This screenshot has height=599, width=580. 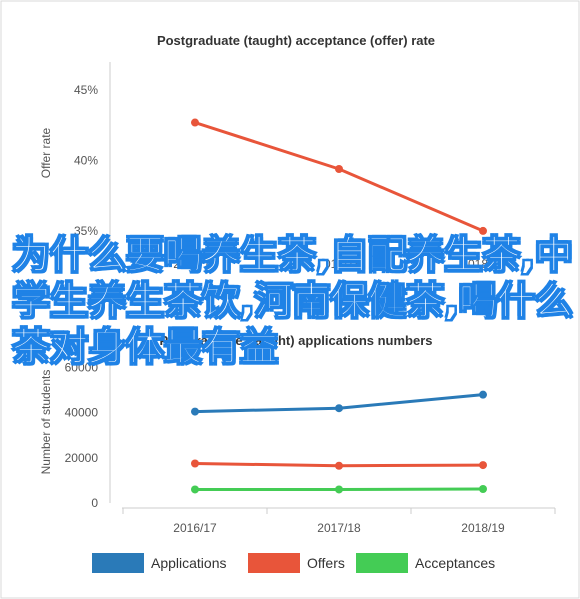 What do you see at coordinates (326, 563) in the screenshot?
I see `legend-label: Offers` at bounding box center [326, 563].